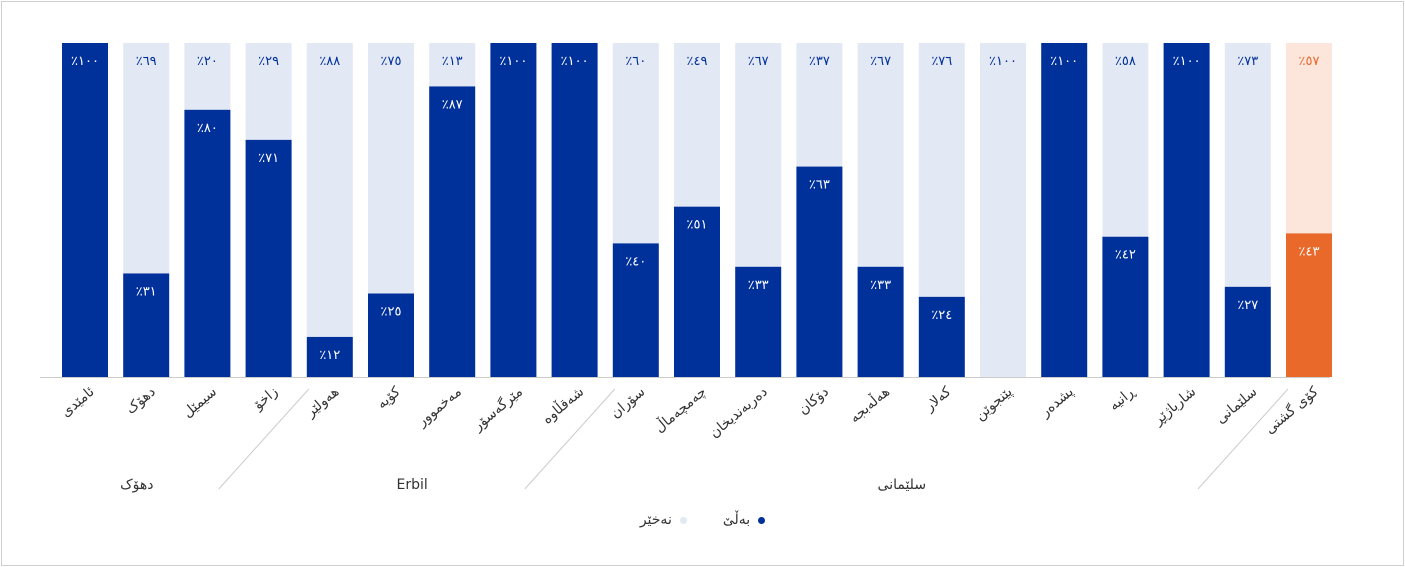 Image resolution: width=1405 pixels, height=567 pixels. I want to click on group-label-1: Erbil, so click(412, 485).